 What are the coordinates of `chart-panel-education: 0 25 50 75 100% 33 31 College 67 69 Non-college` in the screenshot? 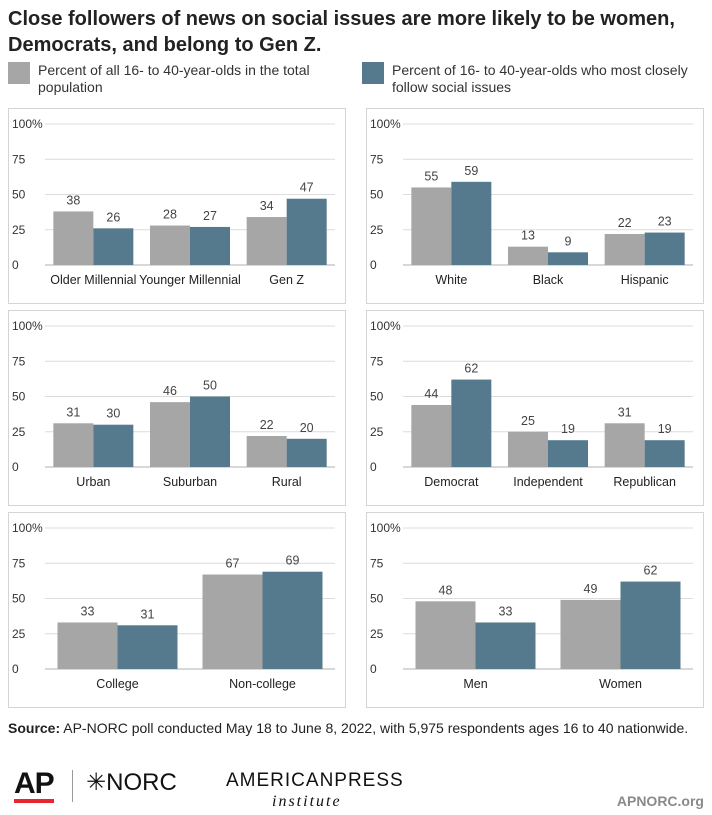 It's located at (177, 610).